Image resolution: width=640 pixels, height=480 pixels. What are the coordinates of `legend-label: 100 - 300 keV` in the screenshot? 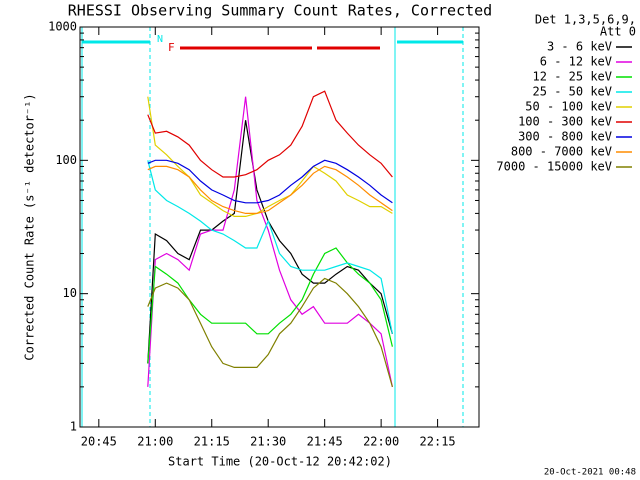 It's located at (565, 122).